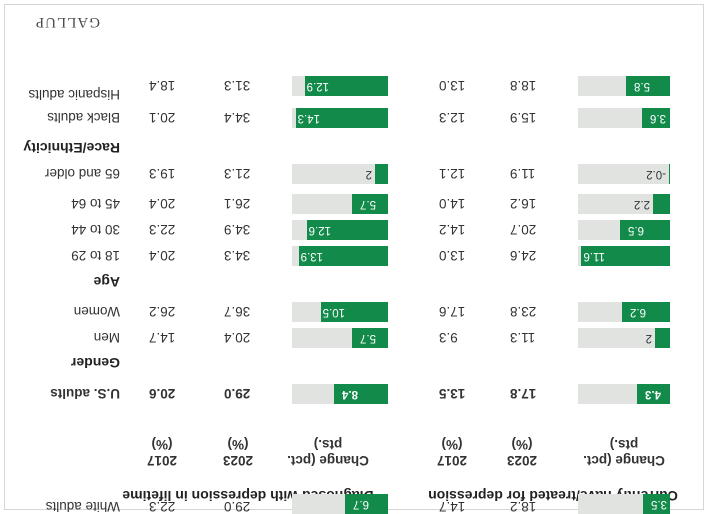 Image resolution: width=708 pixels, height=514 pixels. What do you see at coordinates (594, 256) in the screenshot?
I see `cur-change-label: 11.6` at bounding box center [594, 256].